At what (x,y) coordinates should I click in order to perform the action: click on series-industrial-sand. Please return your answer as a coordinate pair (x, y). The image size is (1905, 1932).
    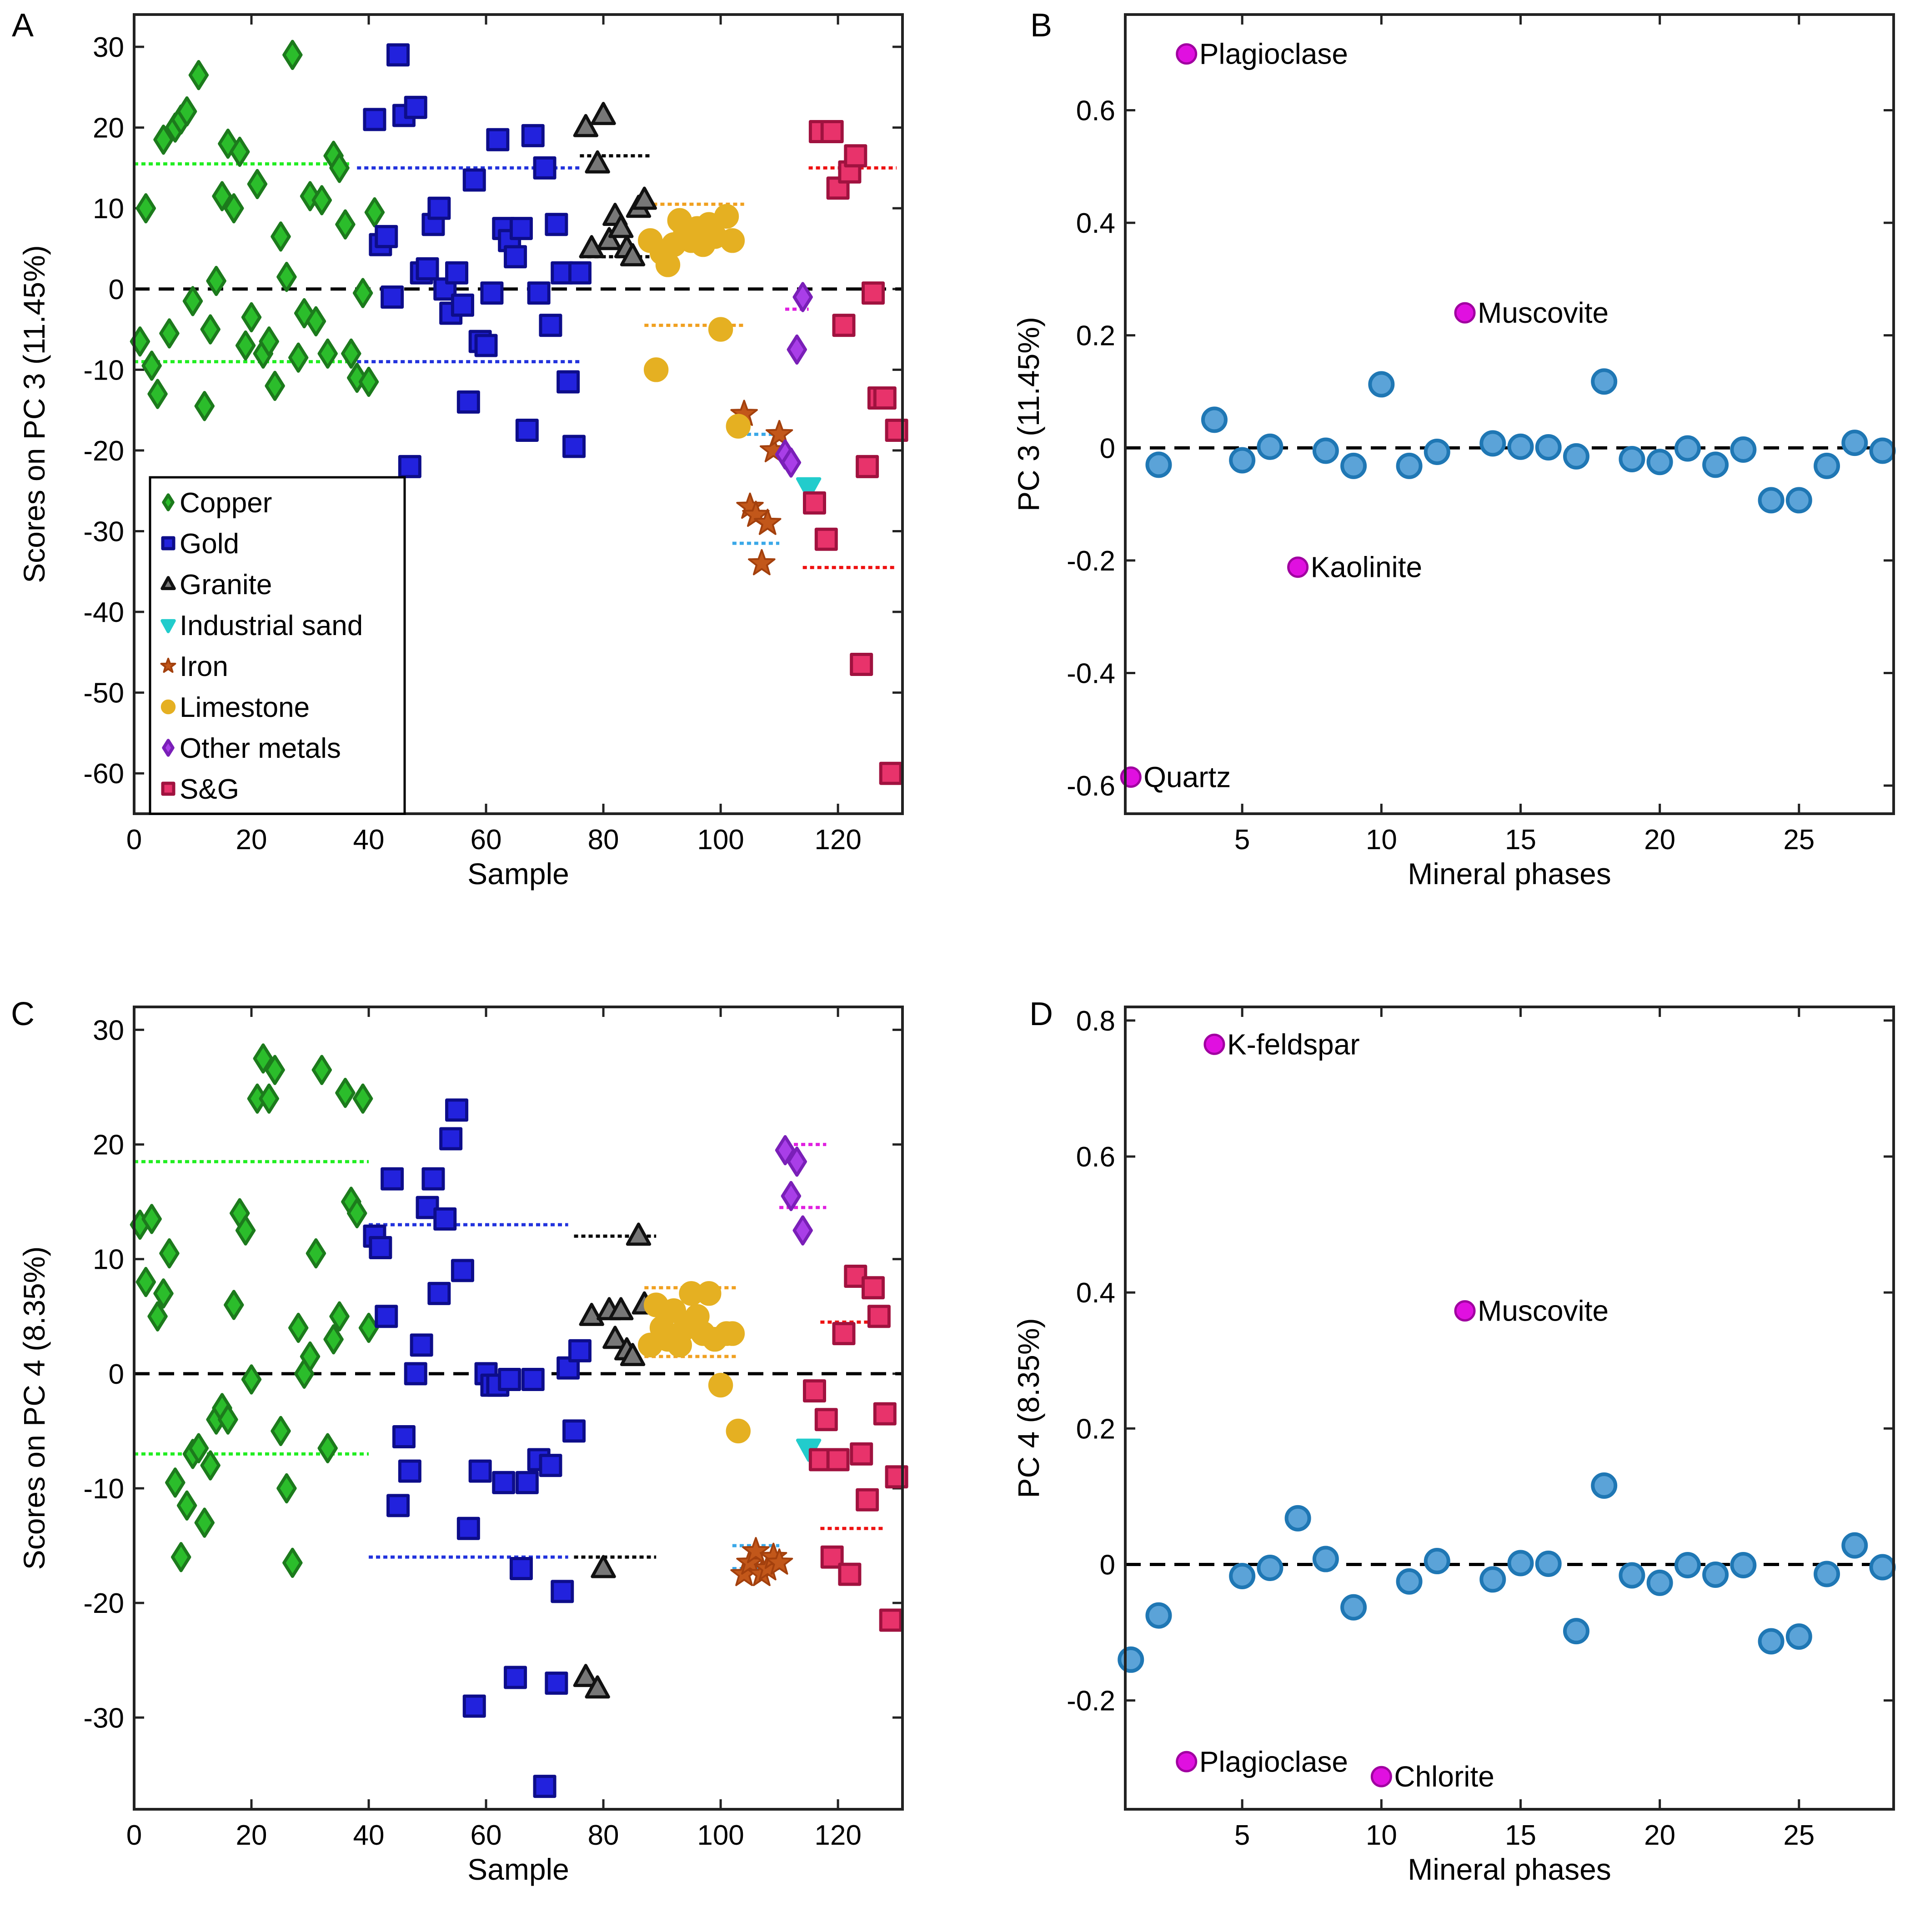
    Looking at the image, I should click on (809, 489).